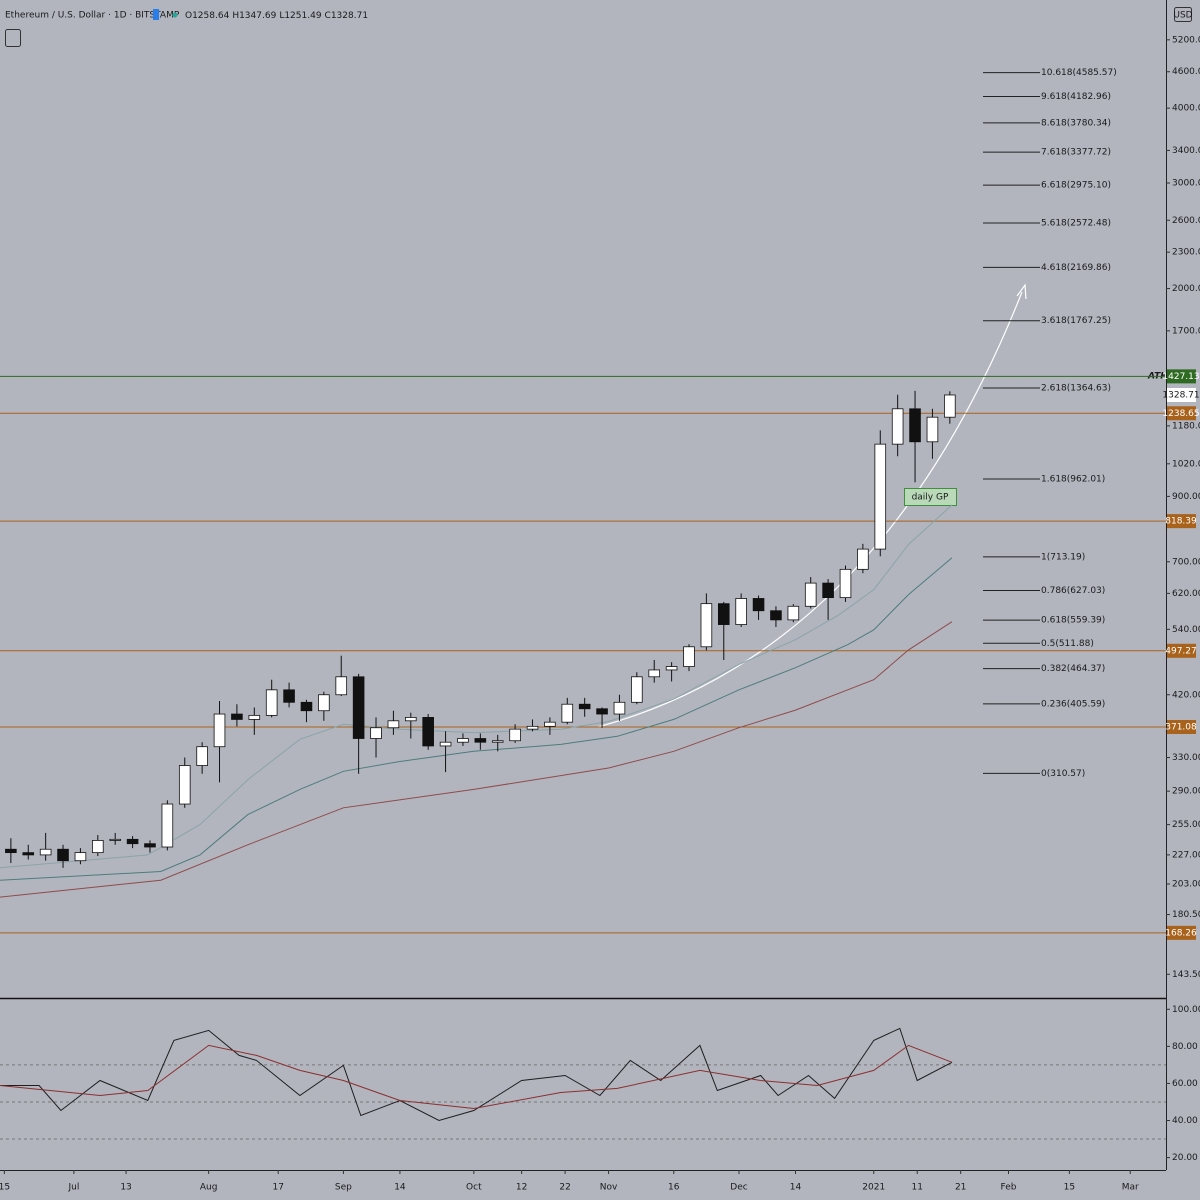 Image resolution: width=1200 pixels, height=1200 pixels. Describe the element at coordinates (1067, 644) in the screenshot. I see `fib-label: 0.5(511.88)` at that location.